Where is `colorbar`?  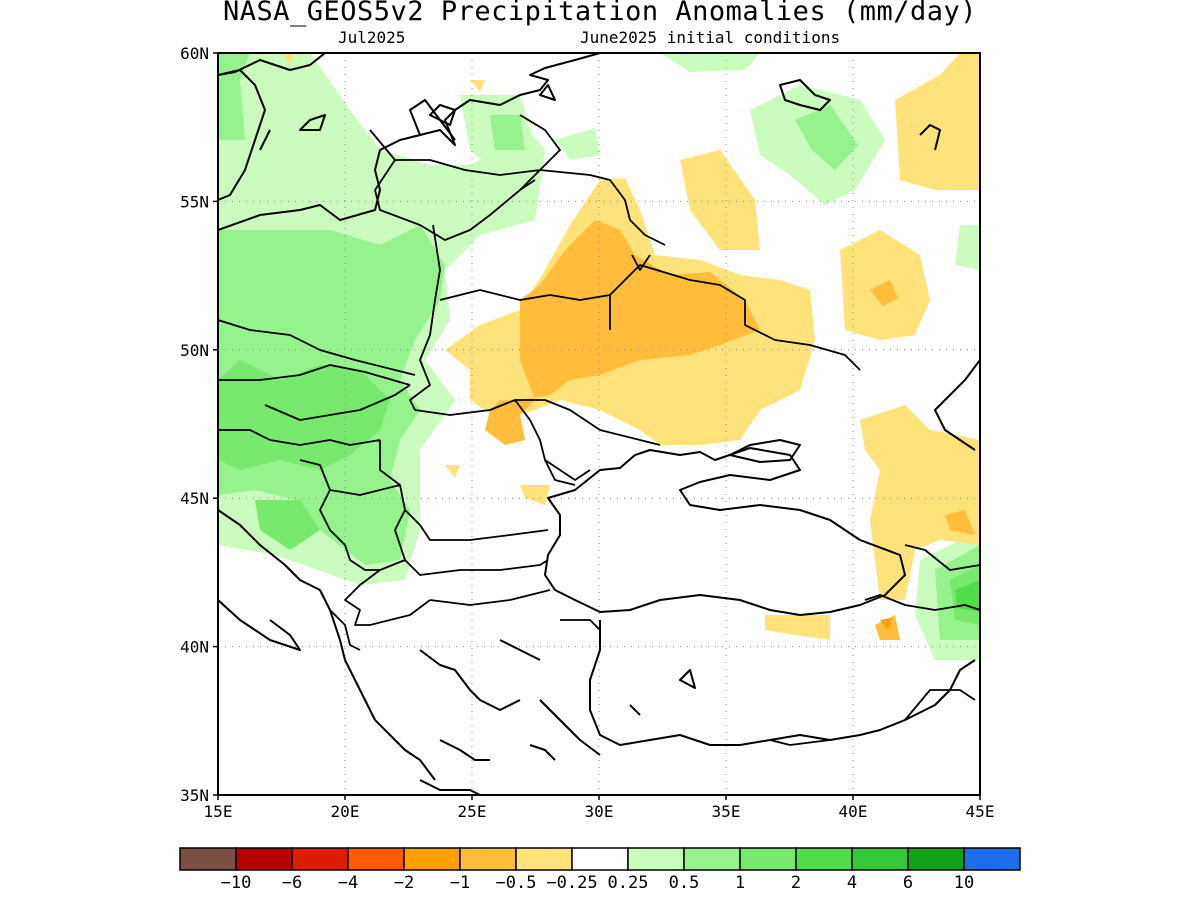 colorbar is located at coordinates (600, 859).